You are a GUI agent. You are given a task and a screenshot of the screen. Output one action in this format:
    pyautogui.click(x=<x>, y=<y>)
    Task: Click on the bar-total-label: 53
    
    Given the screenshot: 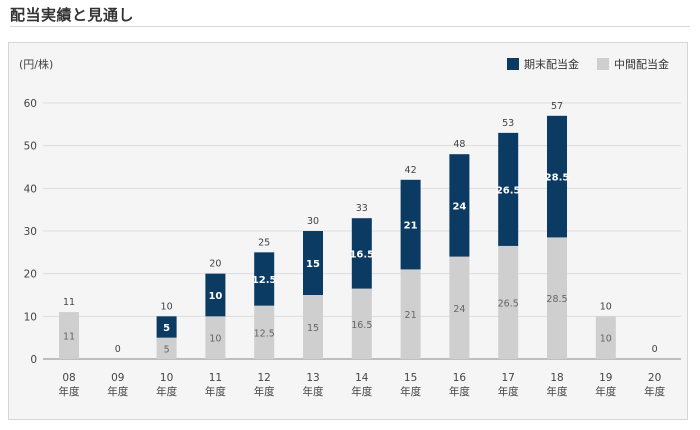 What is the action you would take?
    pyautogui.click(x=508, y=123)
    